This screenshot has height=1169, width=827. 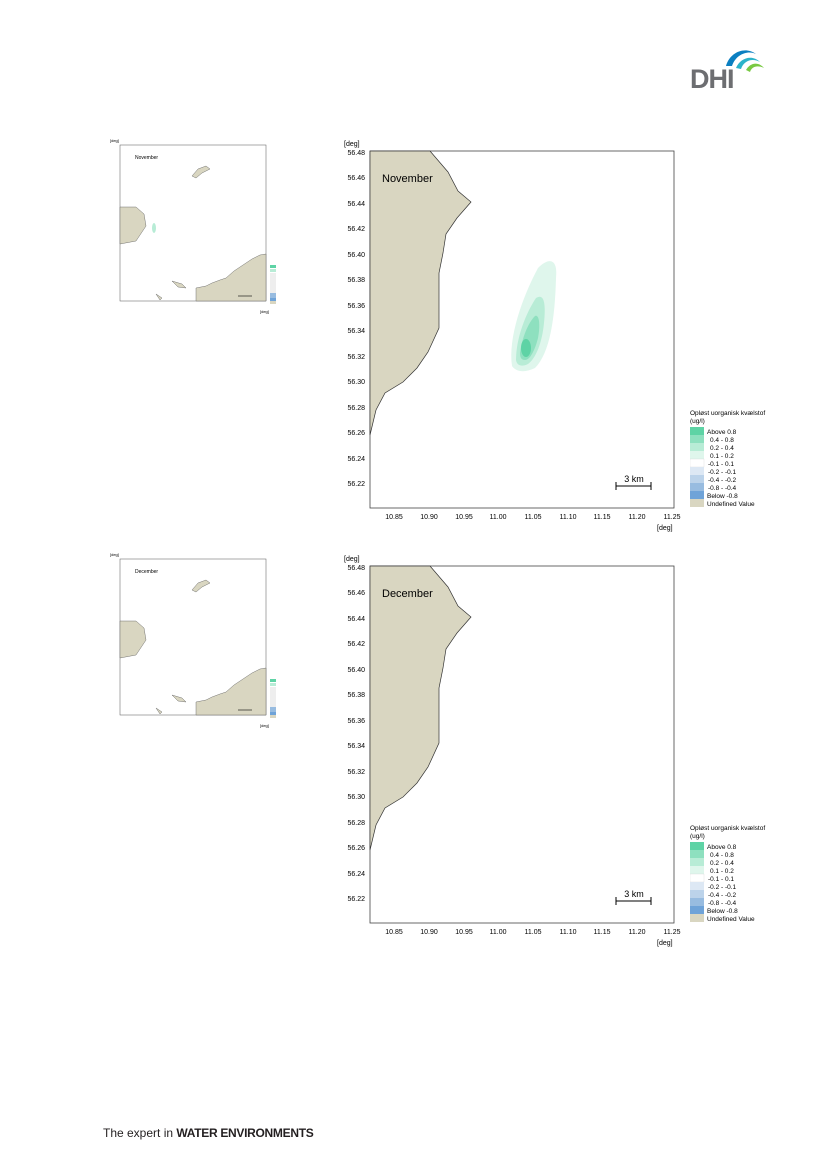 What do you see at coordinates (731, 504) in the screenshot?
I see `legend-label: Undefined Value` at bounding box center [731, 504].